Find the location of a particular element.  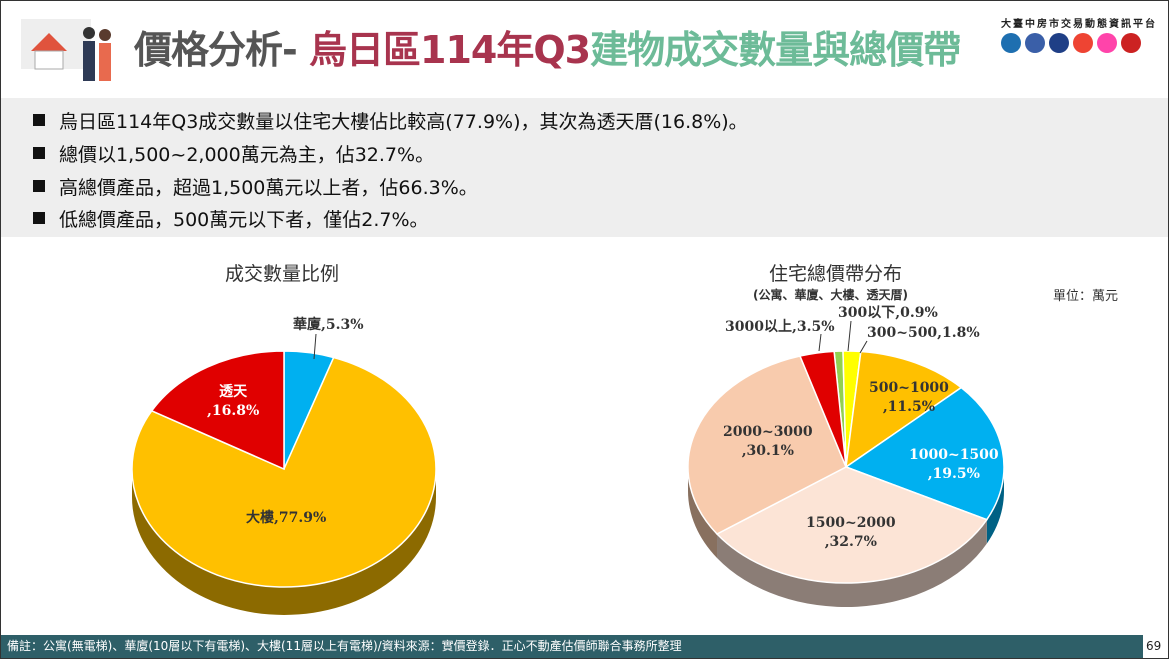

bullet-item: 低總價產品，500萬元以下者，僅佔2.7%。 is located at coordinates (231, 218).